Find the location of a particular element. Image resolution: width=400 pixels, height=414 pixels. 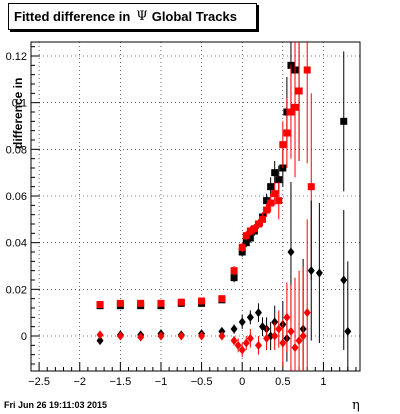

x-tick-label: 0 is located at coordinates (242, 382).